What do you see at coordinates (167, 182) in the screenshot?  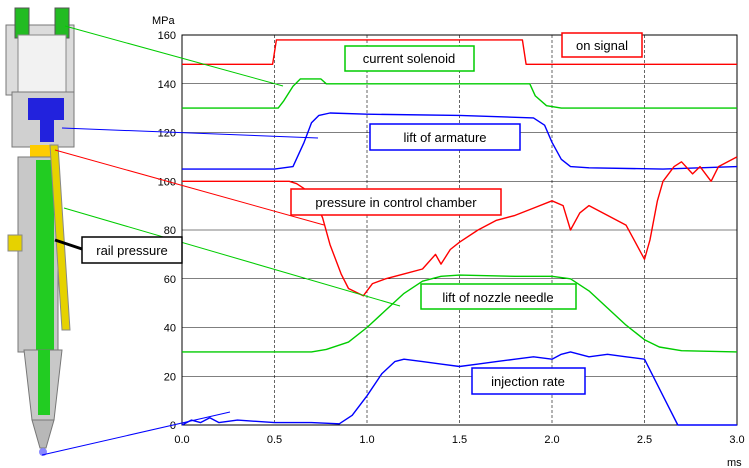 I see `y-tick-label: 100` at bounding box center [167, 182].